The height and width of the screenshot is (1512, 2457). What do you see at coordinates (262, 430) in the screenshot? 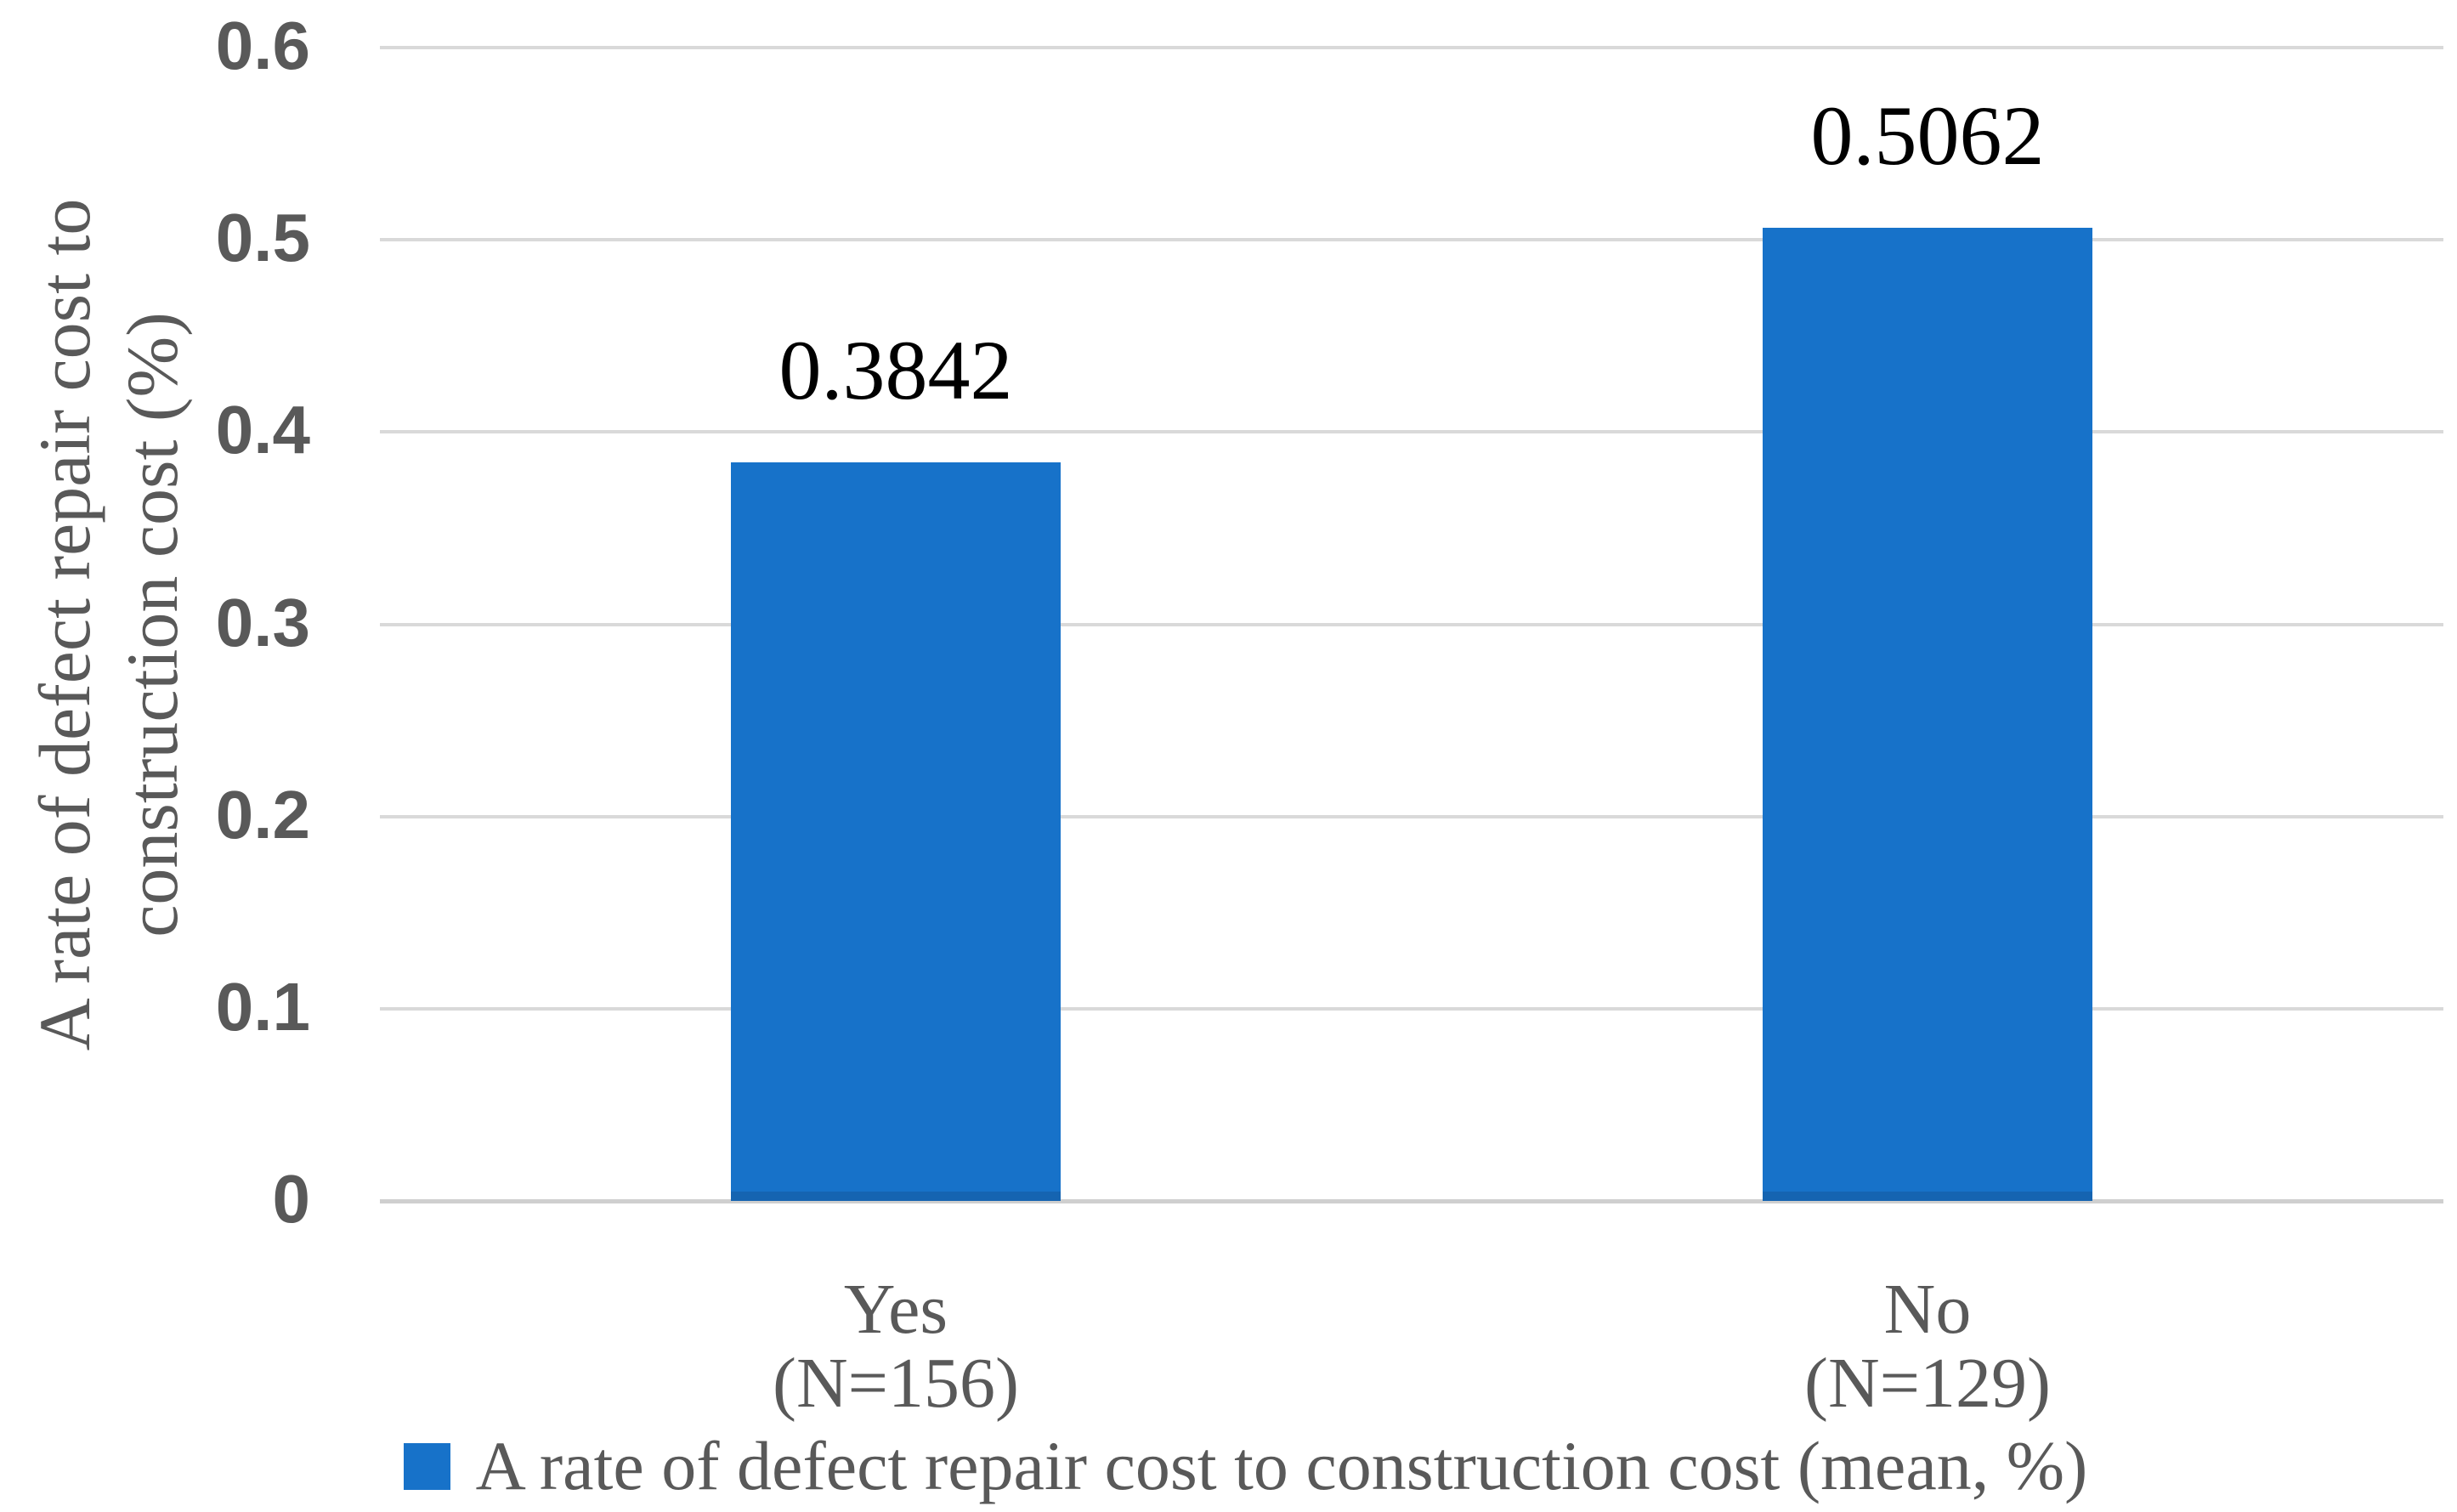
I see `y-tick-label: 0.4` at bounding box center [262, 430].